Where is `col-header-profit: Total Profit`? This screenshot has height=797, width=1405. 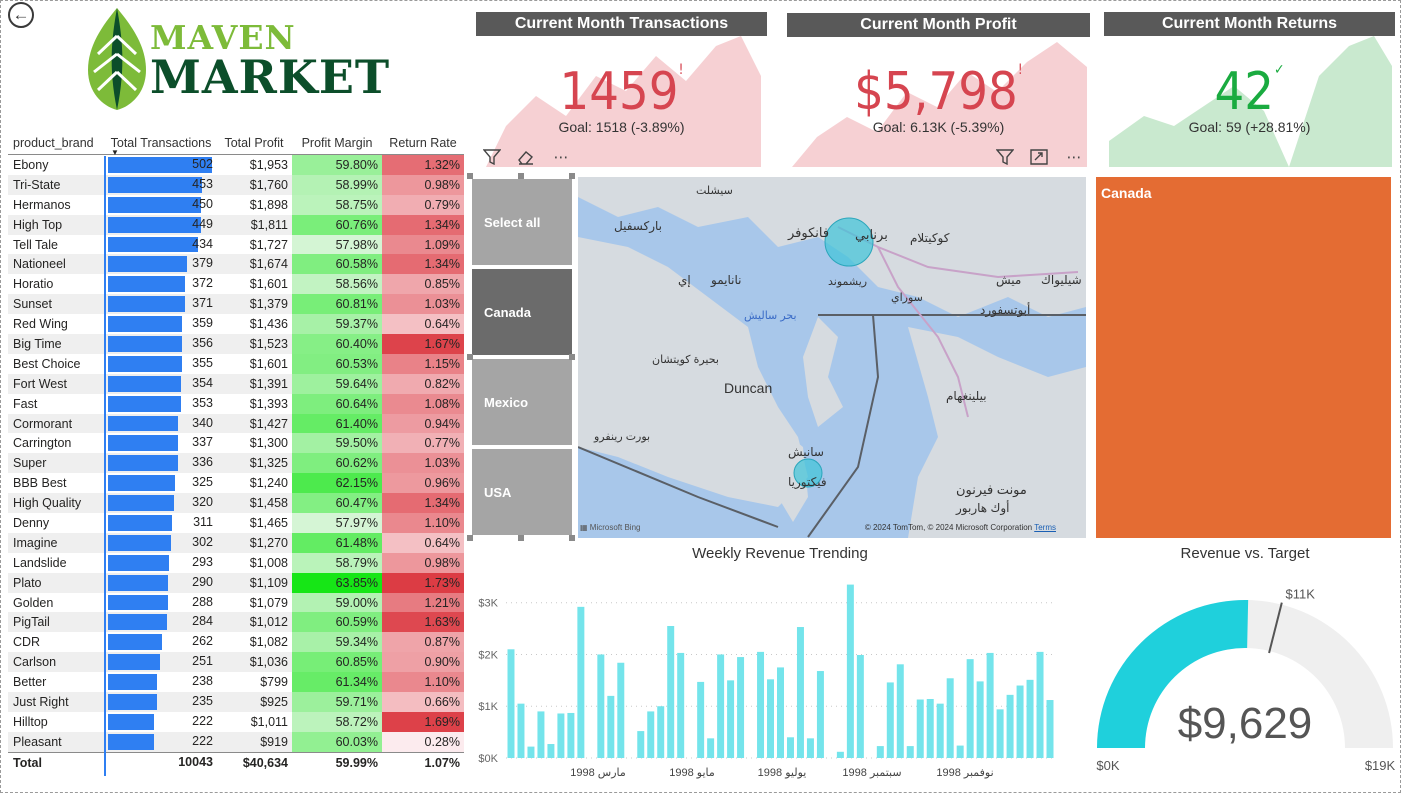 col-header-profit: Total Profit is located at coordinates (254, 143).